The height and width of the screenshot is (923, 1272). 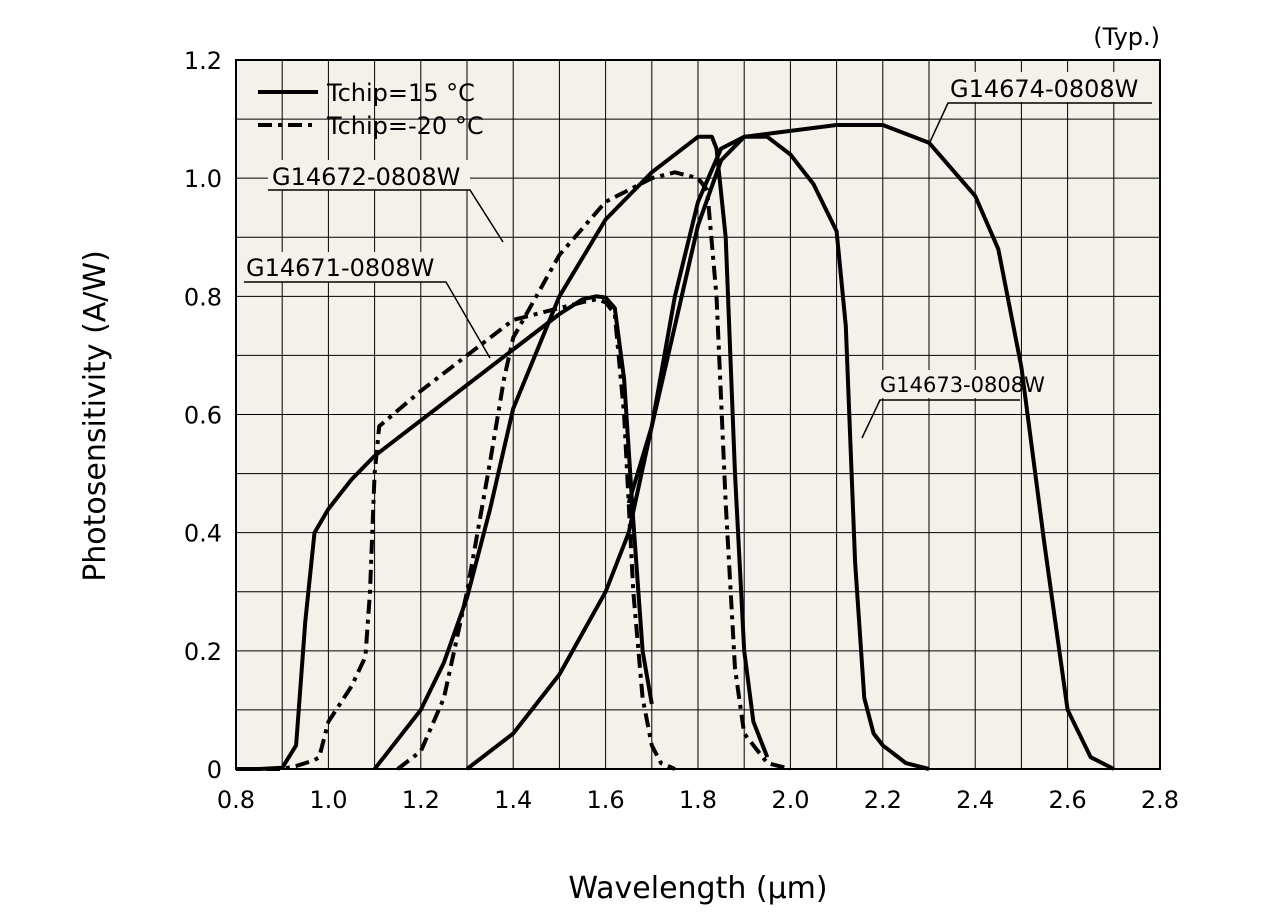 I want to click on y-tick-label: 0.6, so click(x=203, y=416).